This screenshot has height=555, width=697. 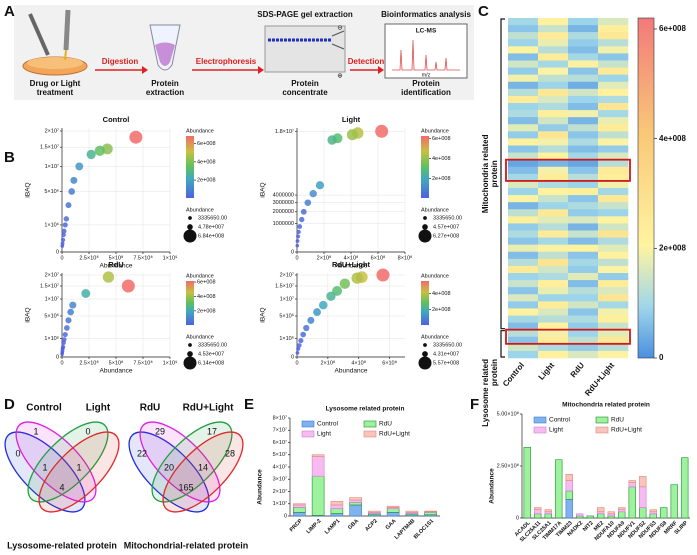 What do you see at coordinates (116, 362) in the screenshot?
I see `x-tick-label: 5×10⁸` at bounding box center [116, 362].